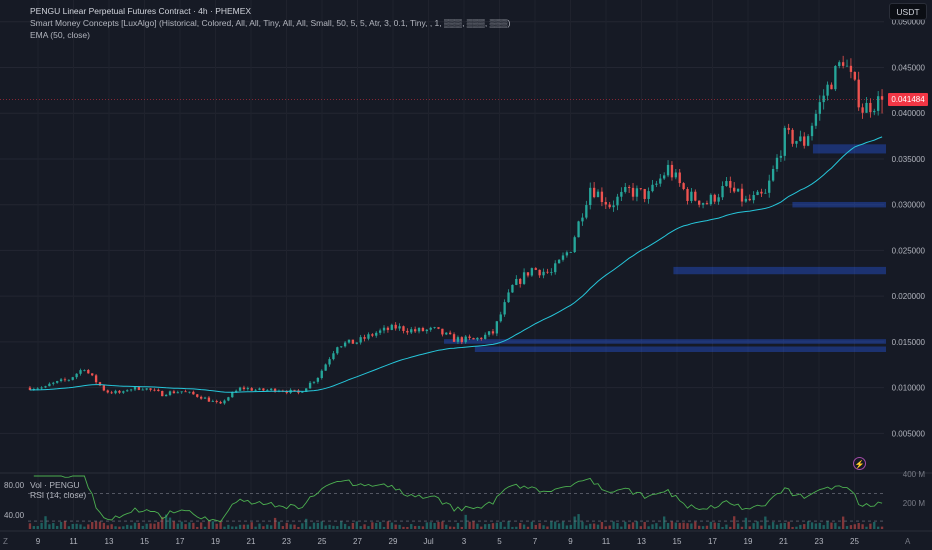 The width and height of the screenshot is (932, 550). What do you see at coordinates (55, 485) in the screenshot?
I see `volume-legend: Vol · PENGU` at bounding box center [55, 485].